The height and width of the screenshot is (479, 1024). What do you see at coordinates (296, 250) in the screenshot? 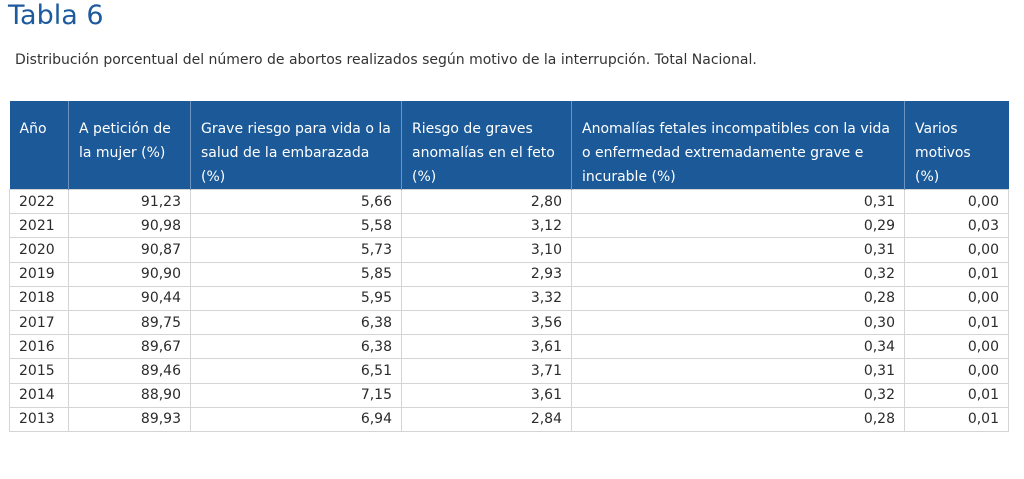
I see `cell-health-risk: 5,73` at bounding box center [296, 250].